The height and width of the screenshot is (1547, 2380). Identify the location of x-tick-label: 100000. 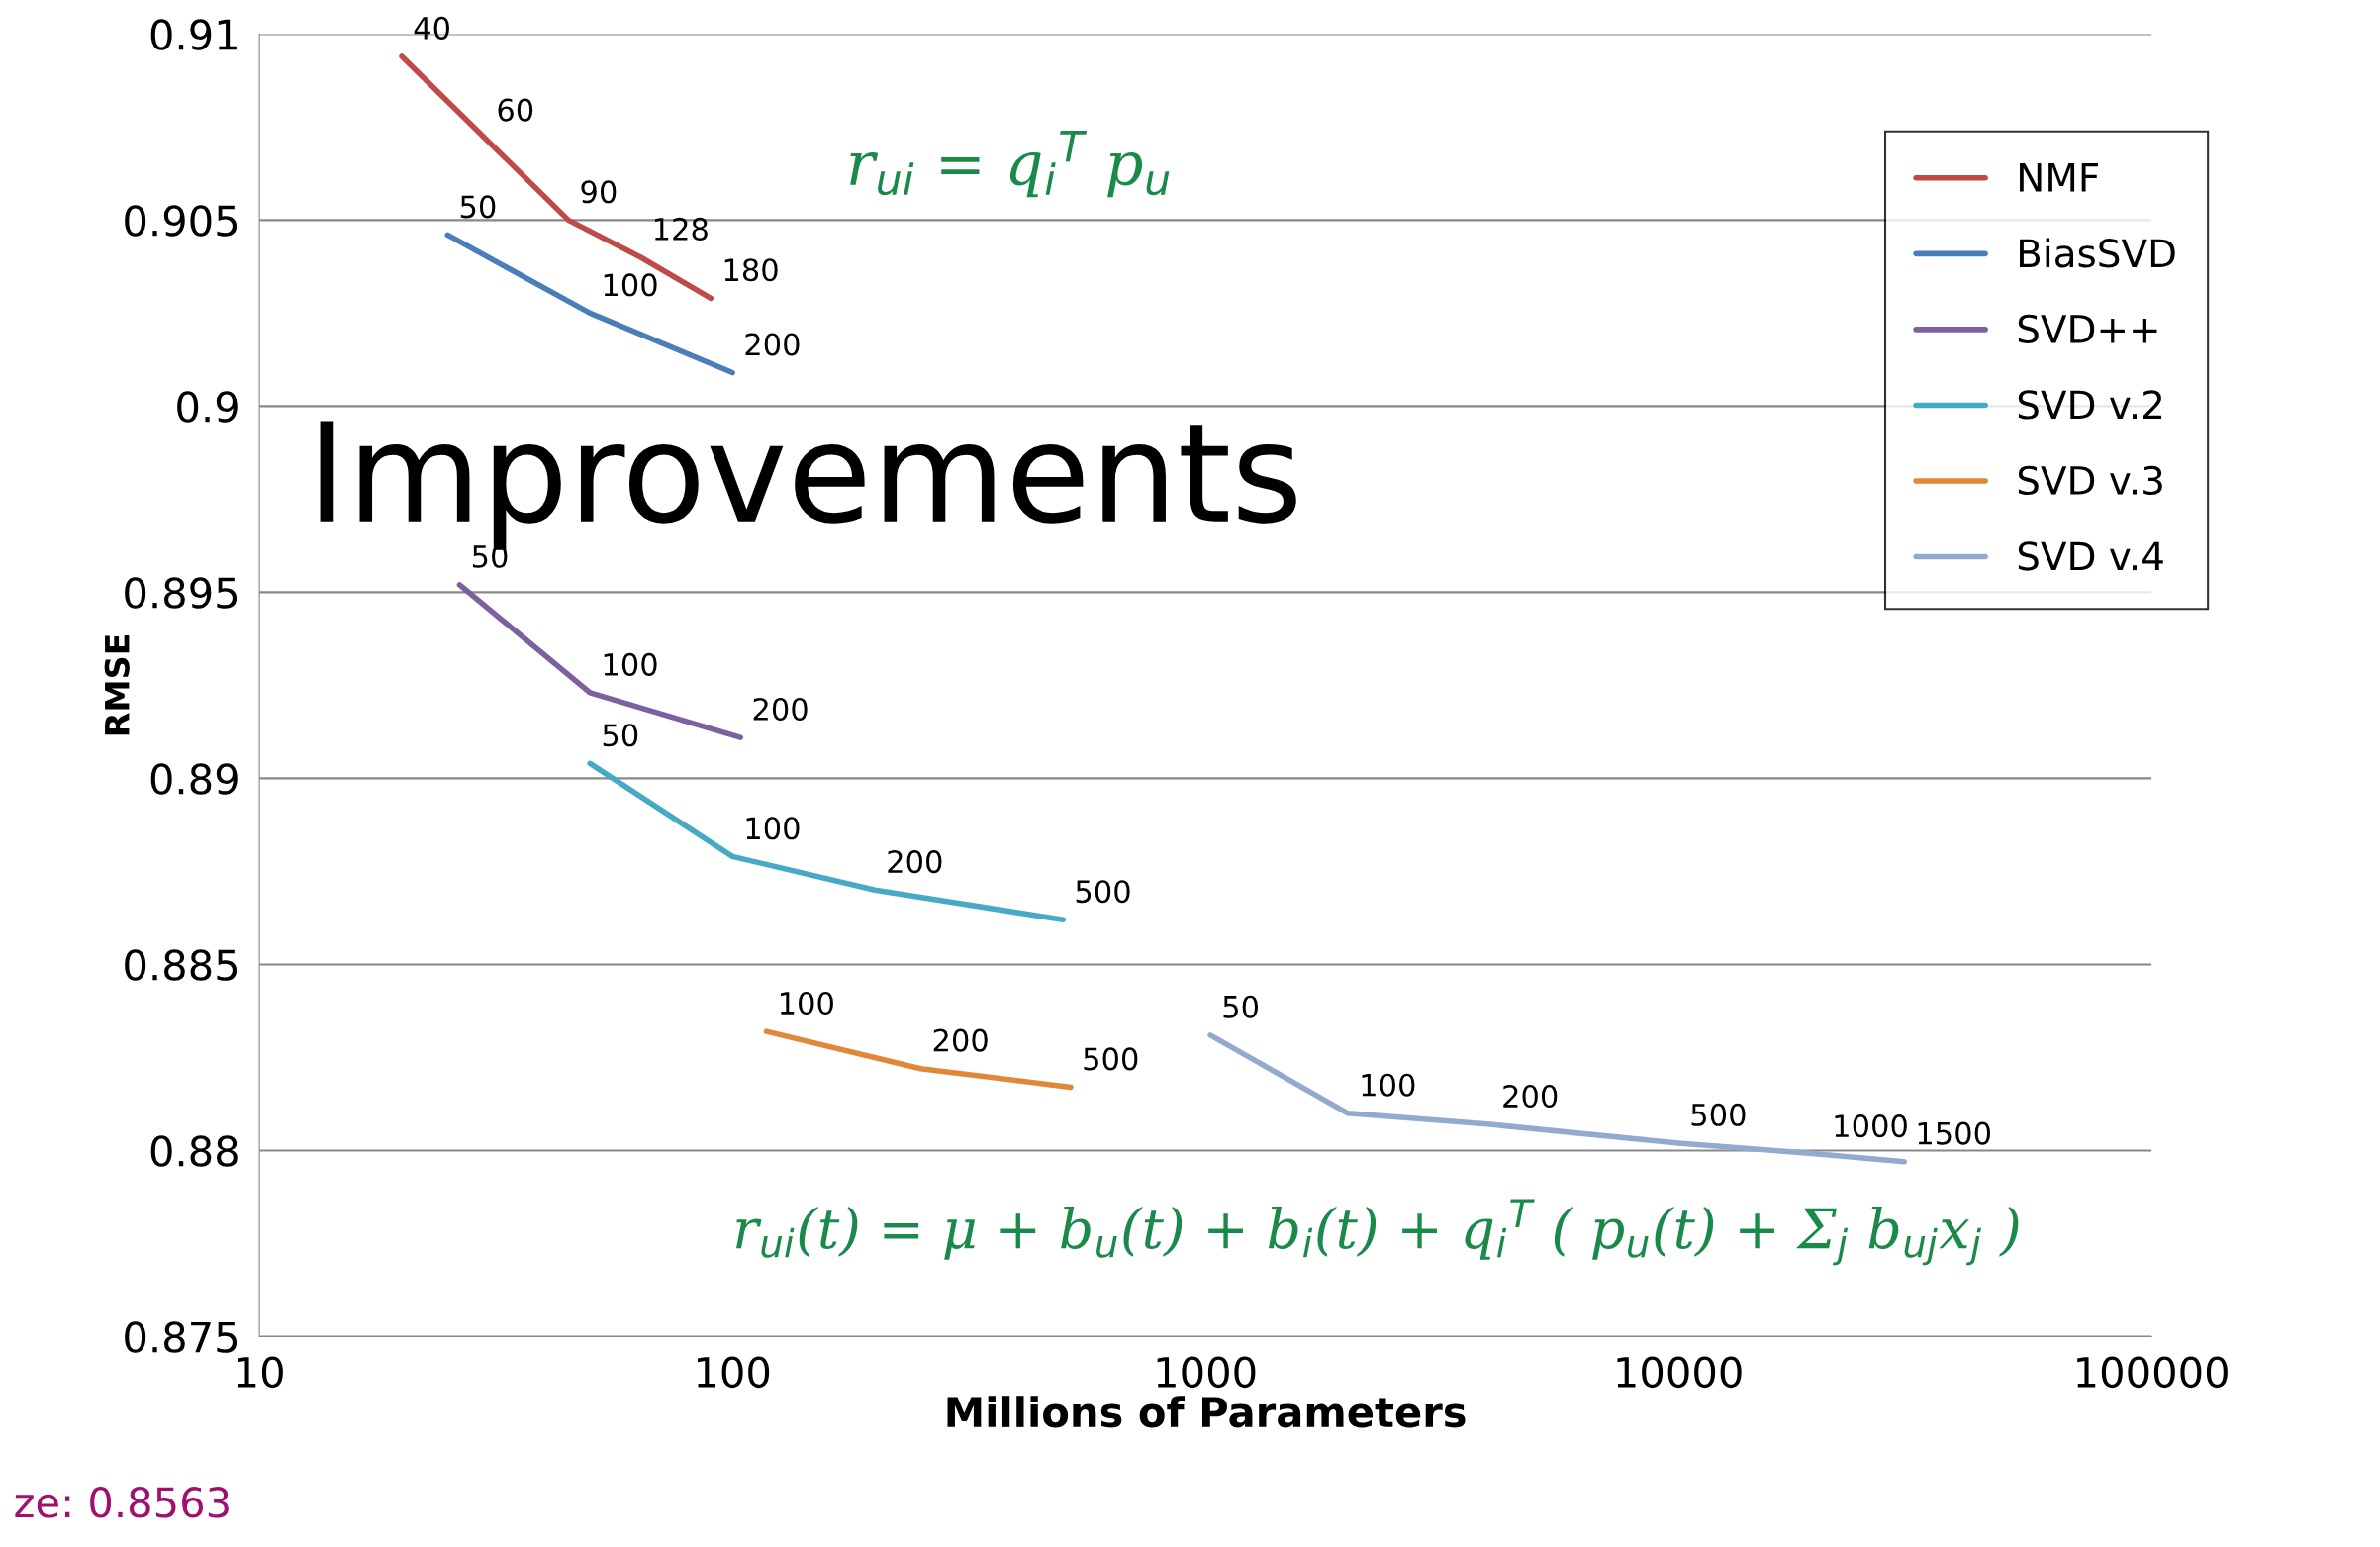
(2152, 1372).